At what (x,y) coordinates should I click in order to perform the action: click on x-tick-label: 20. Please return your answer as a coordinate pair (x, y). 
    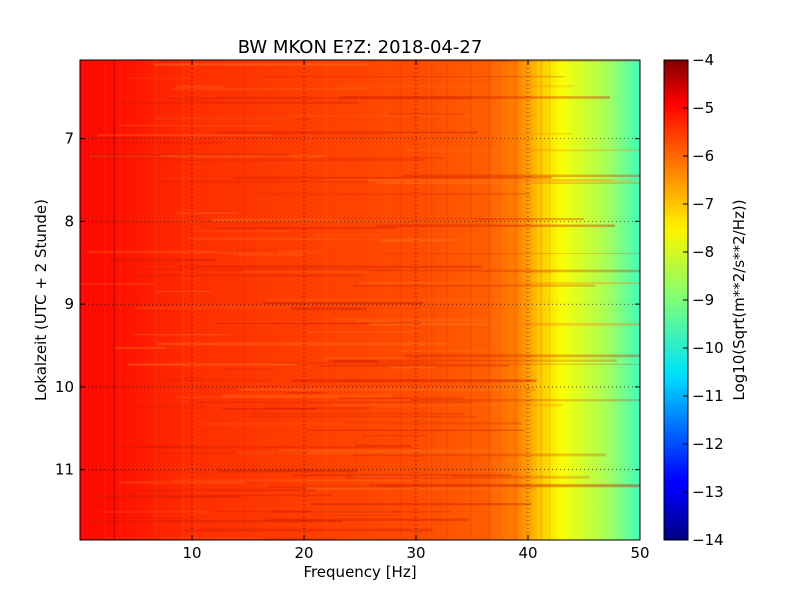
    Looking at the image, I should click on (303, 553).